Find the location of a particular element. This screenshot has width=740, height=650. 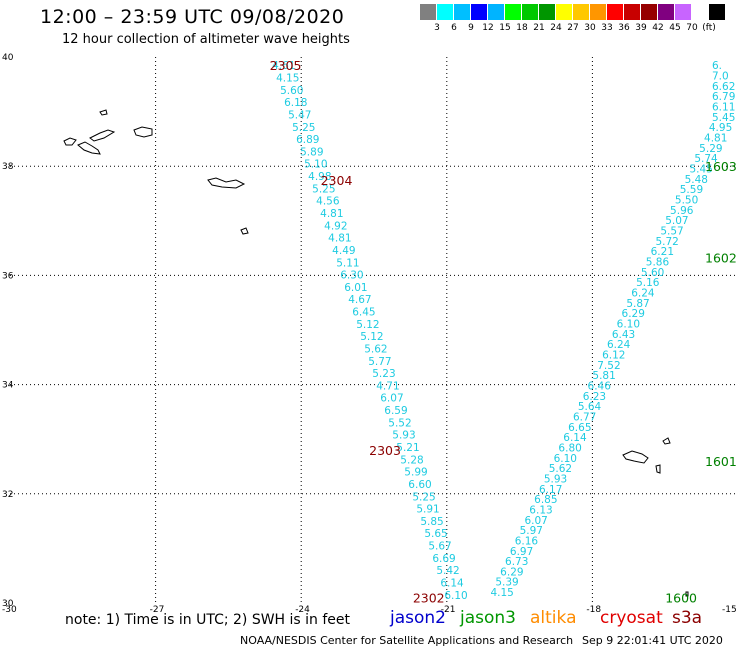

track-id: 1603 is located at coordinates (721, 166).